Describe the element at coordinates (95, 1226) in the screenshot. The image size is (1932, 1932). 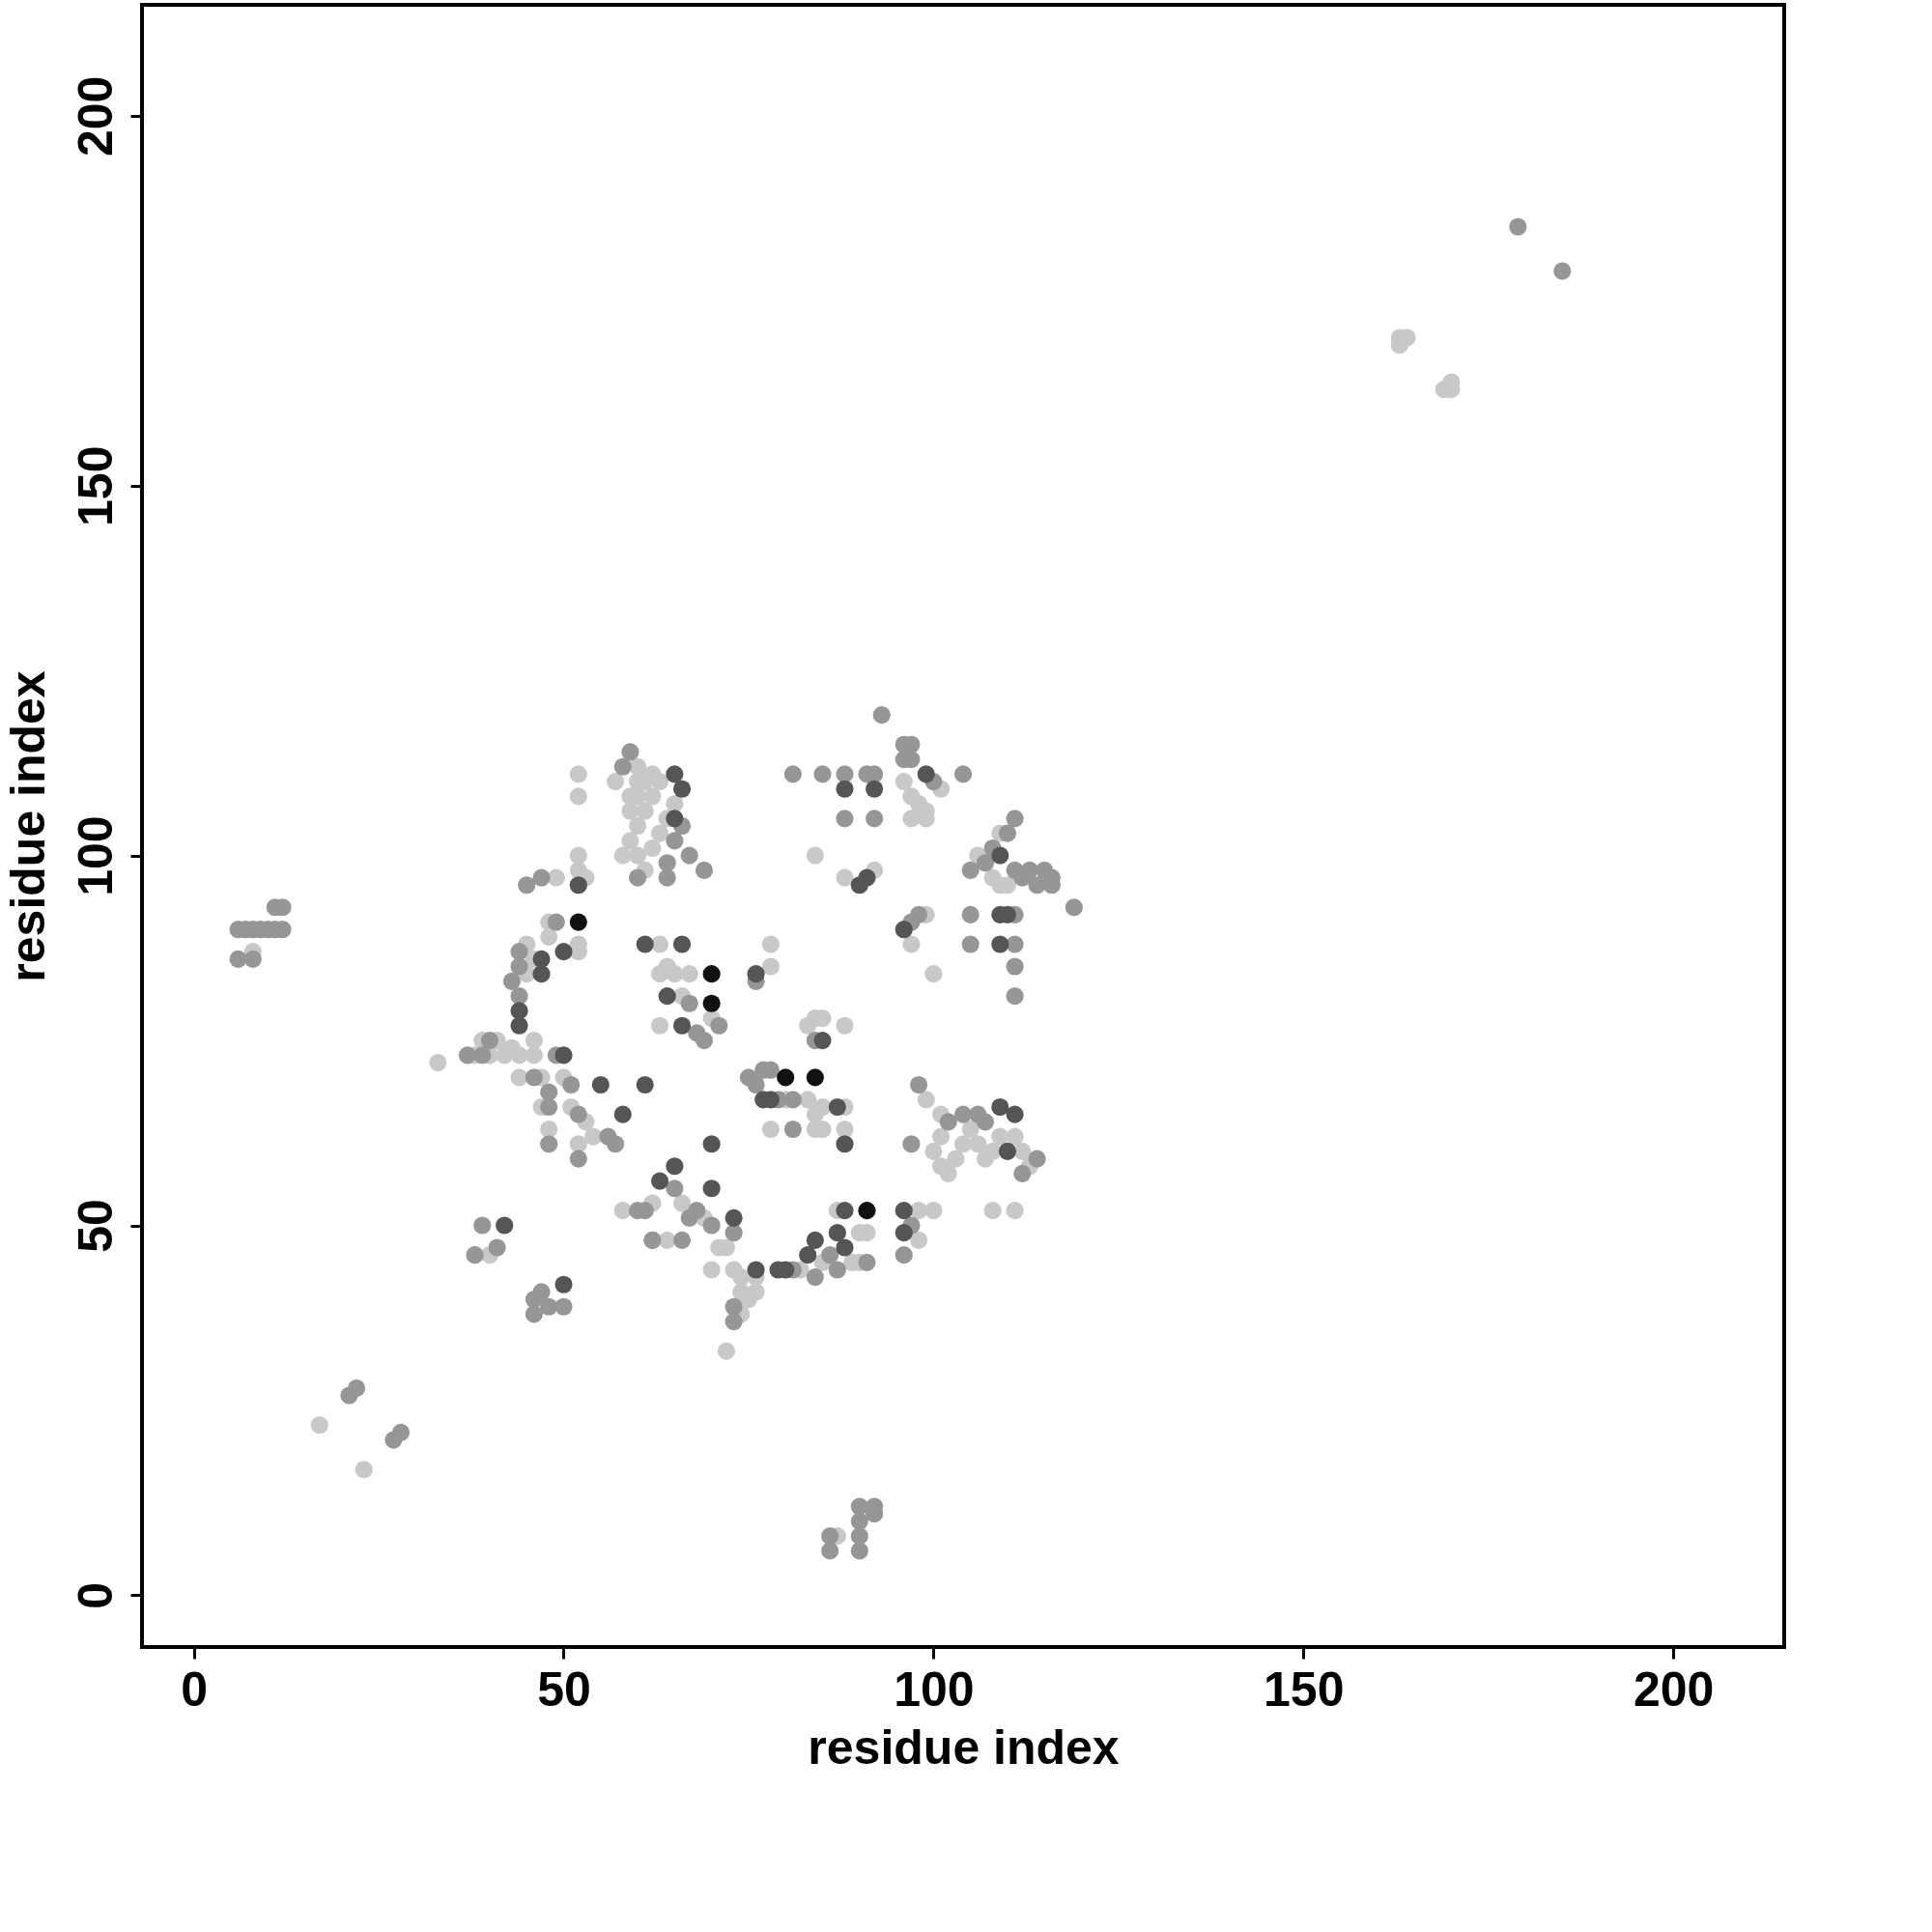
I see `y-tick-label: 50` at that location.